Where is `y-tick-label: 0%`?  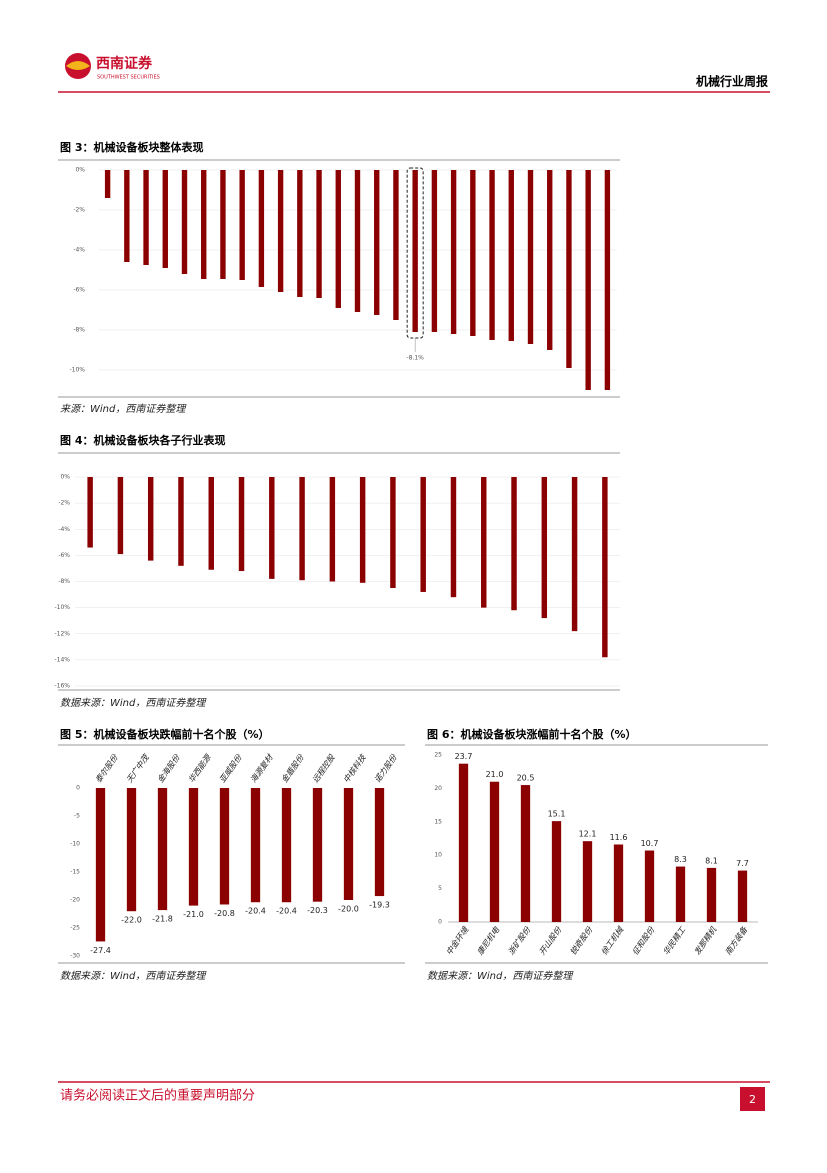 y-tick-label: 0% is located at coordinates (80, 170).